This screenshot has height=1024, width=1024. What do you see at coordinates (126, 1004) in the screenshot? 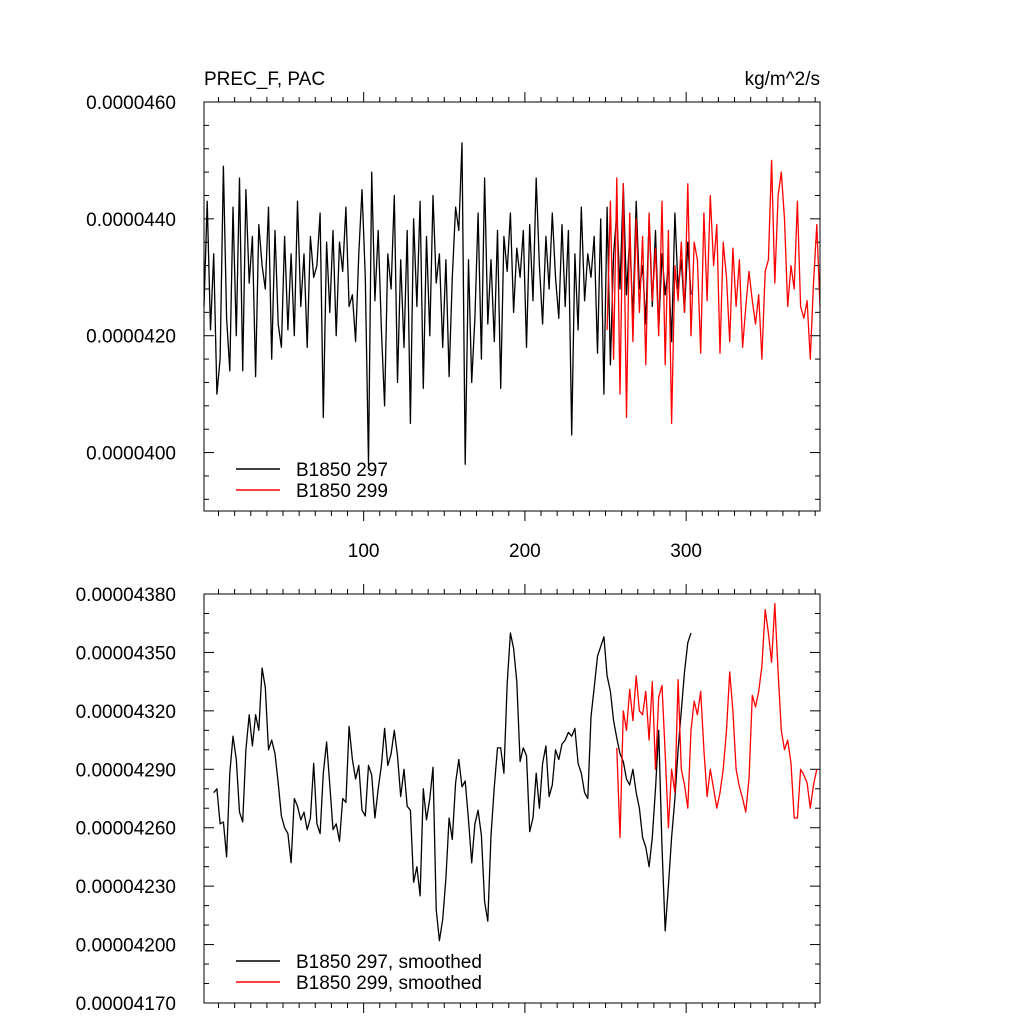
I see `bottom-ytick-label: 0.00004170` at bounding box center [126, 1004].